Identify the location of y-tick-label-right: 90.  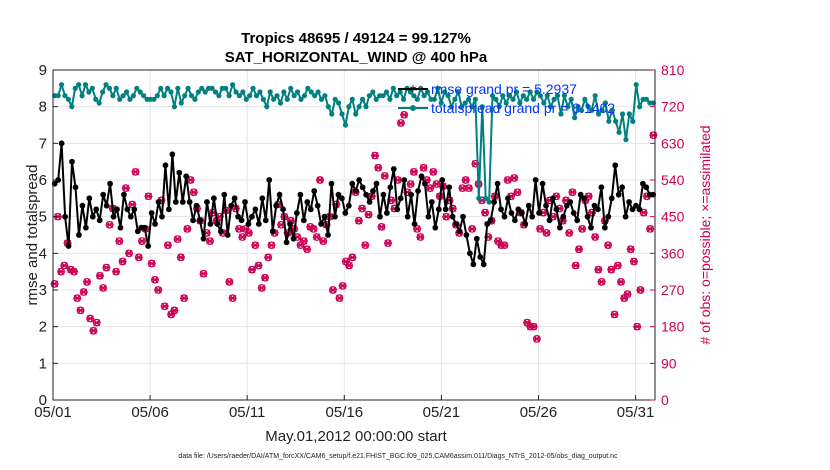
(669, 363).